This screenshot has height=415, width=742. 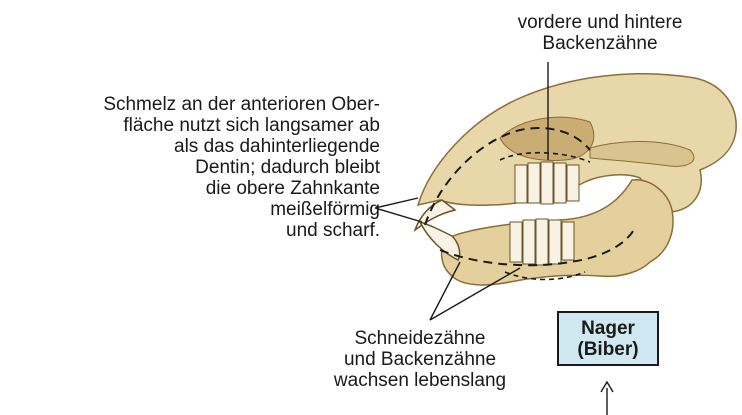 I want to click on upper-molar-root-dashed, so click(x=545, y=157).